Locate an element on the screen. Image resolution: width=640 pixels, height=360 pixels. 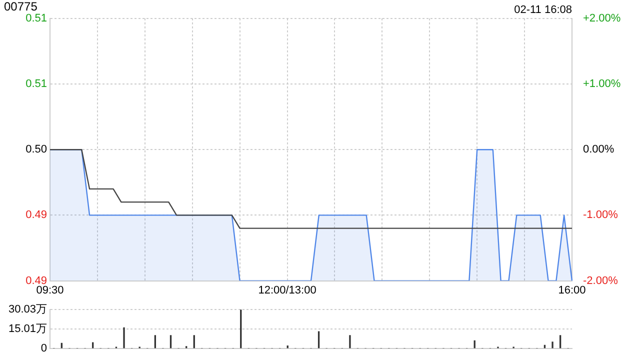
y2-tick-label: 0.00% is located at coordinates (598, 150).